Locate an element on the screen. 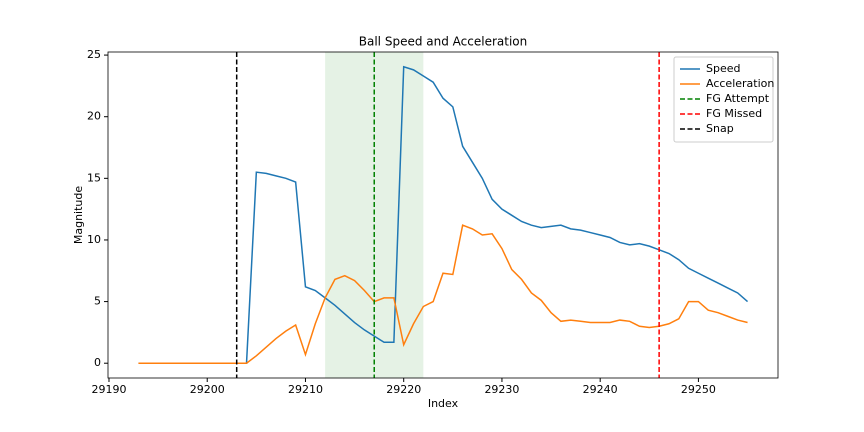 The image size is (864, 432). y-tick-label: 10 is located at coordinates (94, 239).